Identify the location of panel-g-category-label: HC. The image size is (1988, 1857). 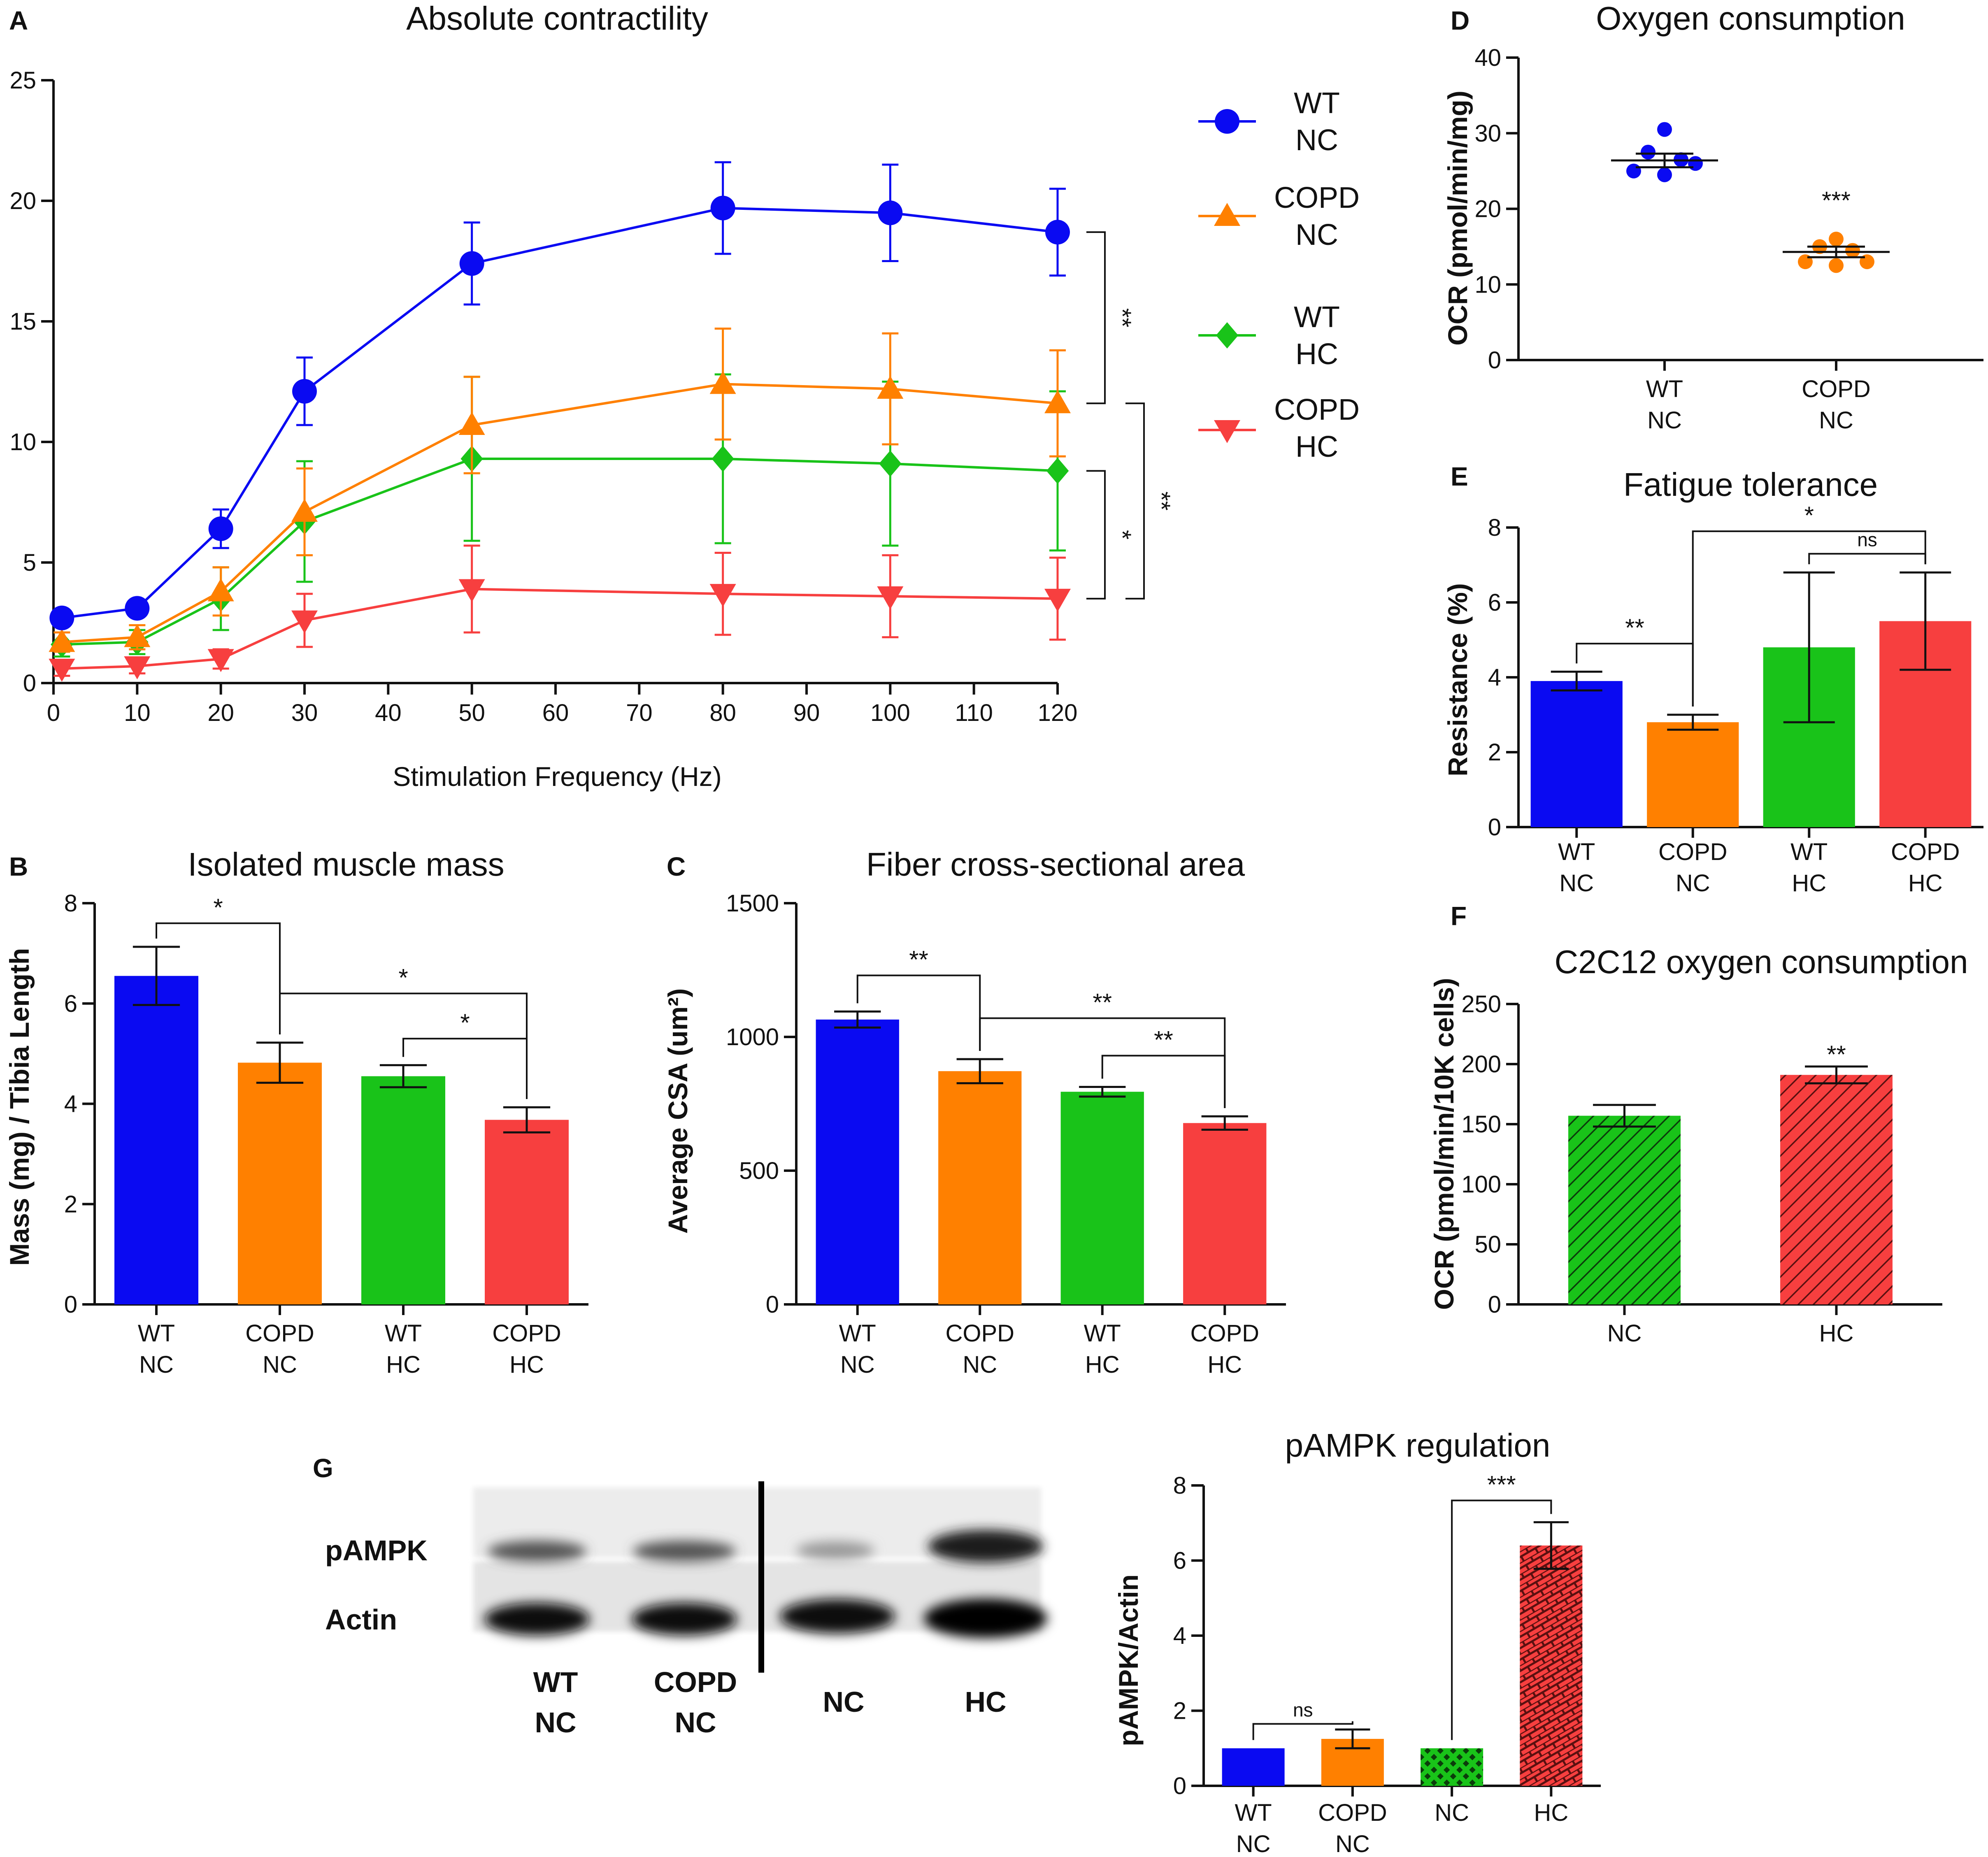
(1551, 1812).